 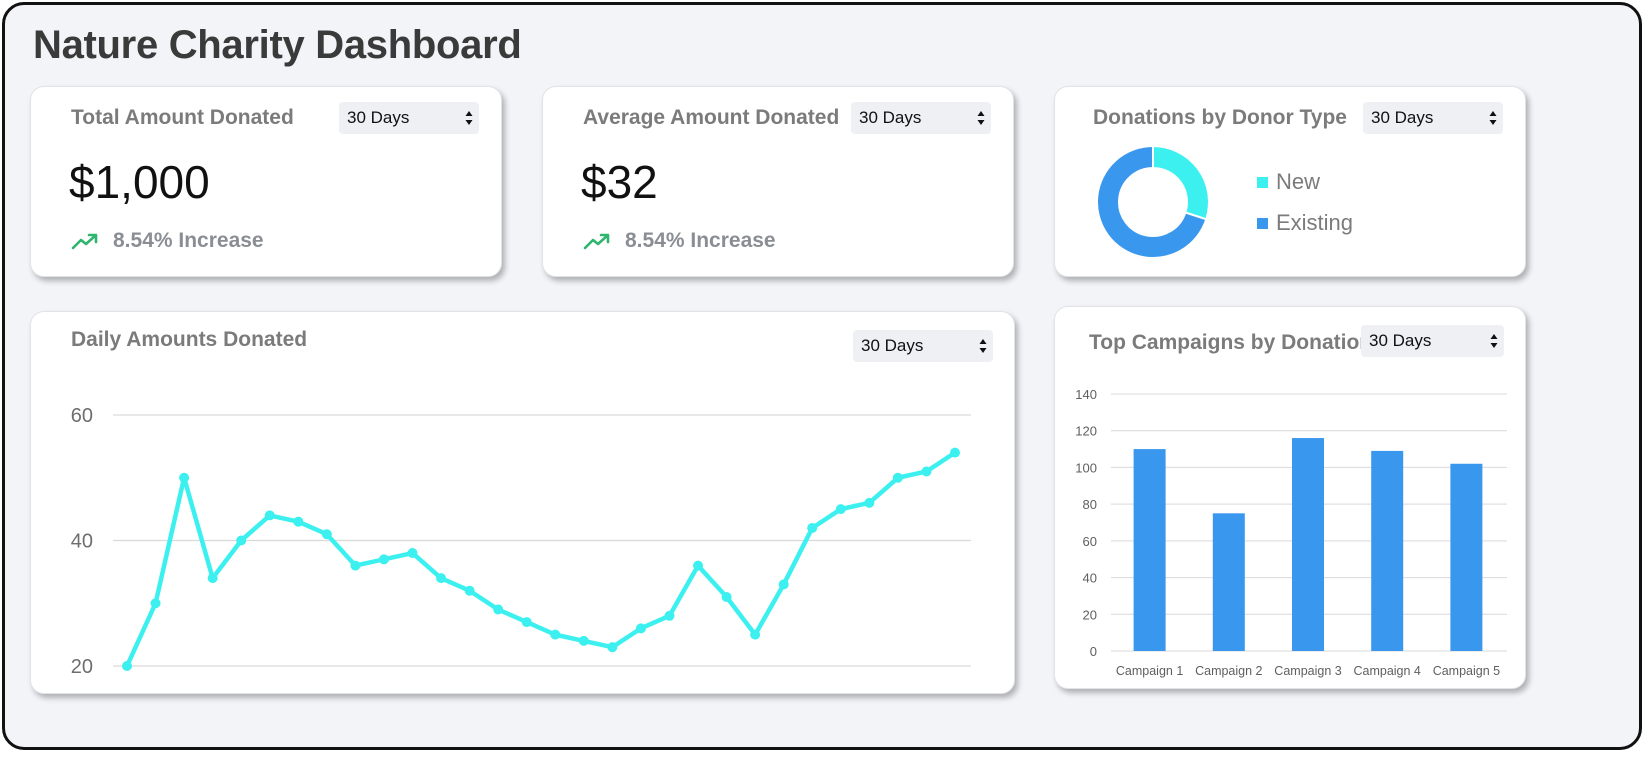 I want to click on legend-item-existing: Existing, so click(x=1305, y=223).